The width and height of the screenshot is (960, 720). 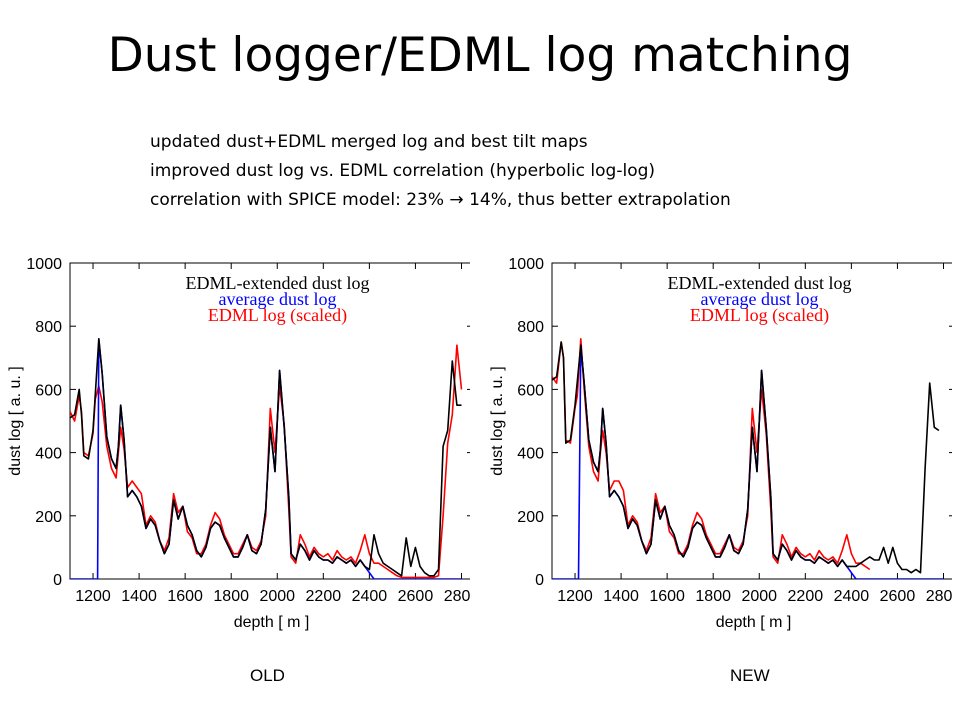 I want to click on slide-title: Dust logger/EDML log matching, so click(x=480, y=55).